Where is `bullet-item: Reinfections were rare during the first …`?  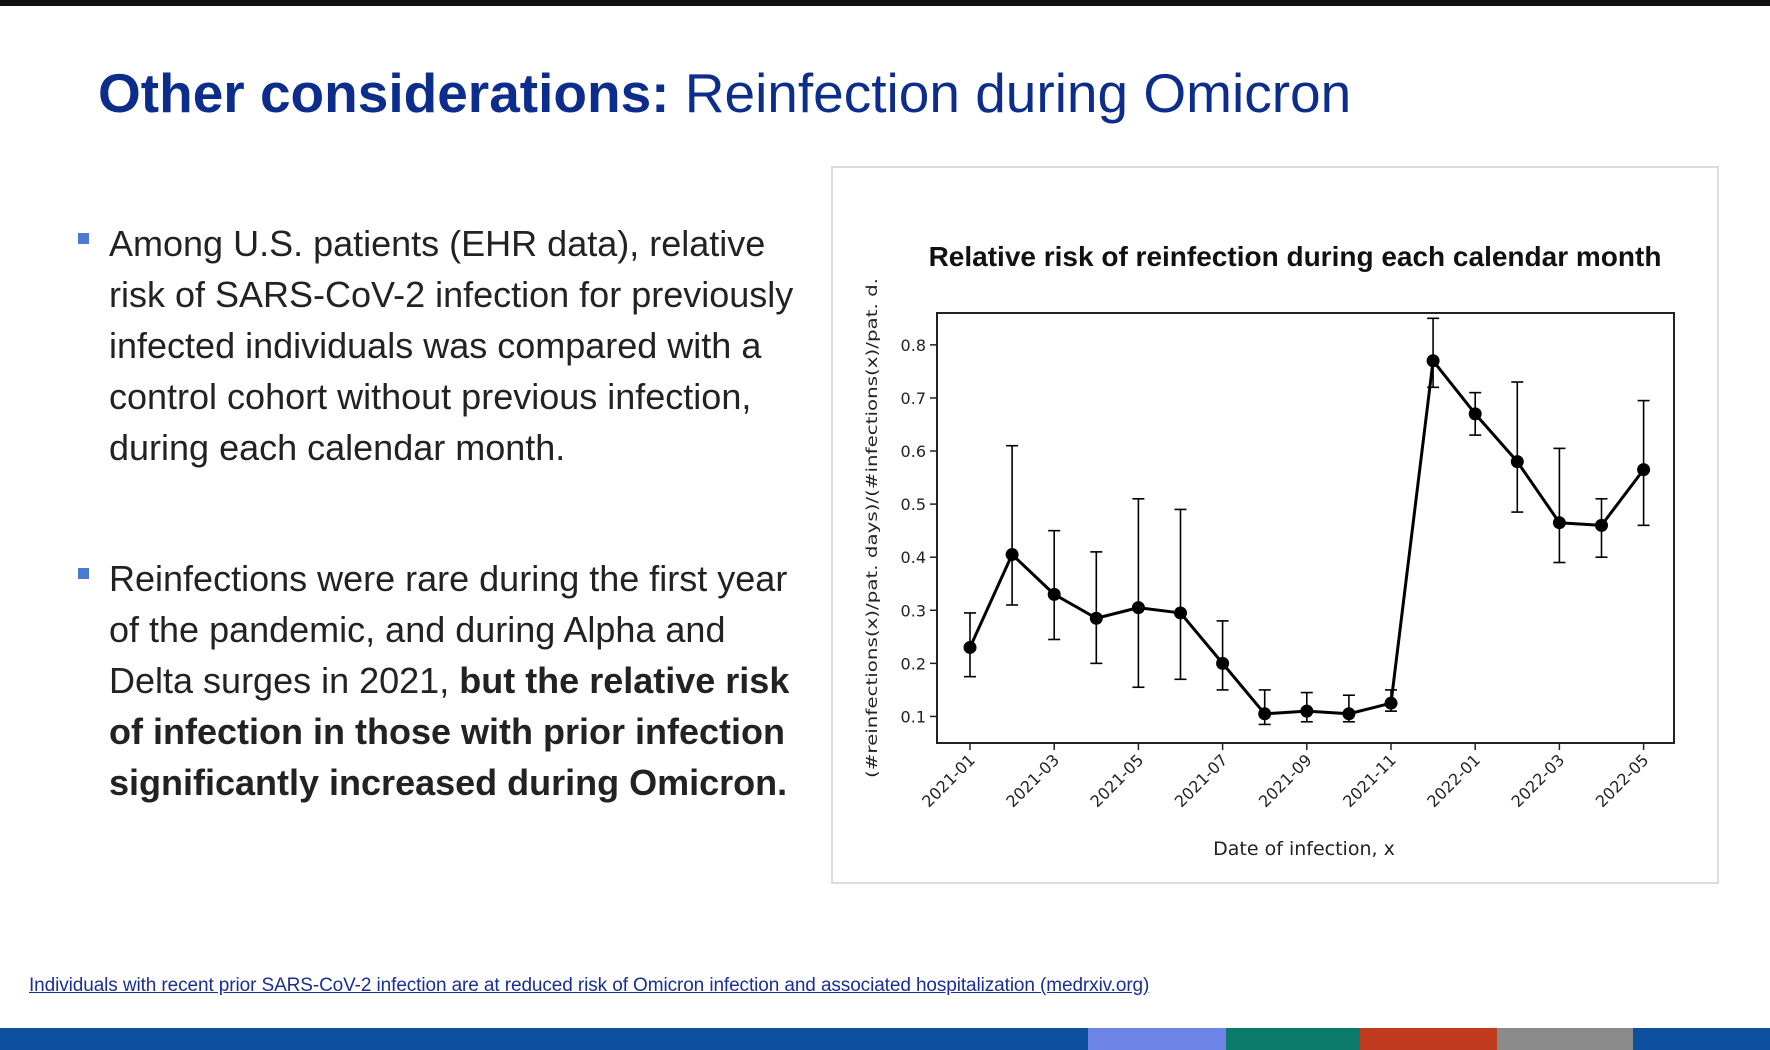
bullet-item: Reinfections were rare during the first … is located at coordinates (446, 680).